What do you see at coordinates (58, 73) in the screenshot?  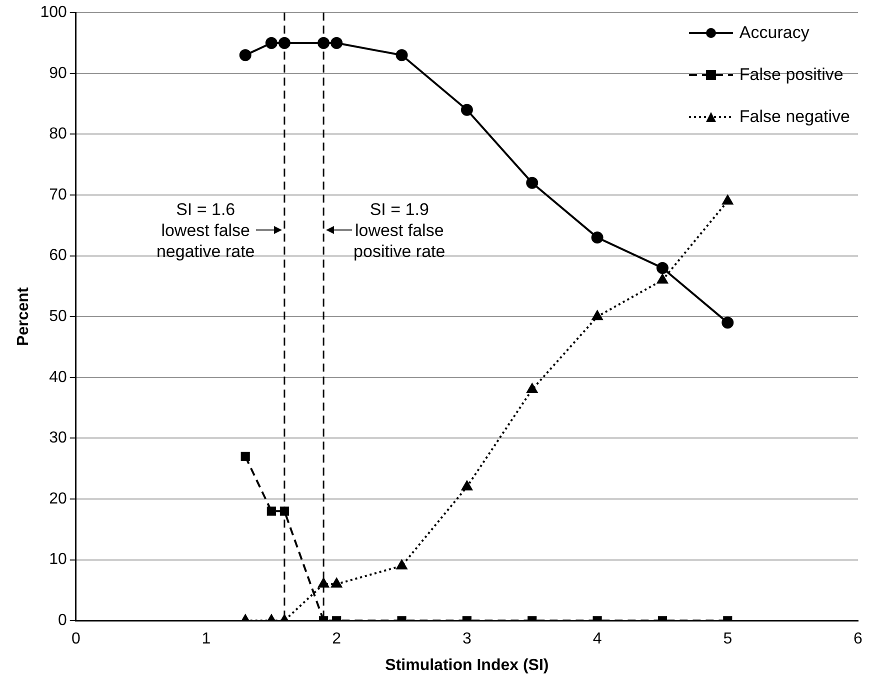 I see `y-tick-label: 90` at bounding box center [58, 73].